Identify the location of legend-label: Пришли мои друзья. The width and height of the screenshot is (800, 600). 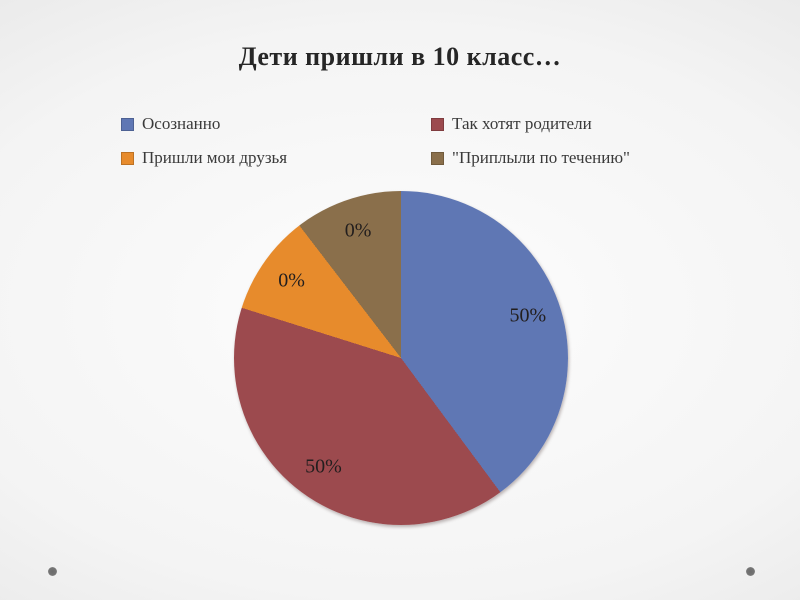
(215, 157).